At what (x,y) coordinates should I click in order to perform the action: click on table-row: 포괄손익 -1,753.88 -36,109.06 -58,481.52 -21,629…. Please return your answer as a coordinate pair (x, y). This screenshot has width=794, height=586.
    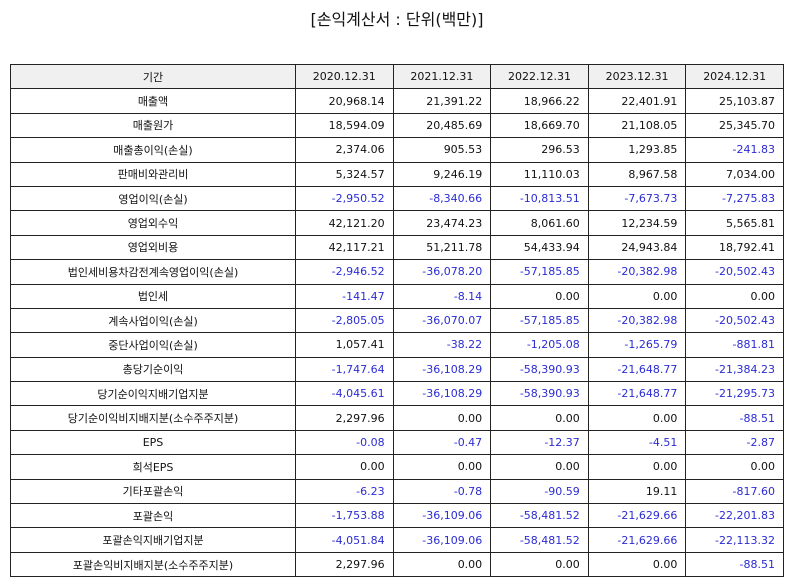
    Looking at the image, I should click on (397, 516).